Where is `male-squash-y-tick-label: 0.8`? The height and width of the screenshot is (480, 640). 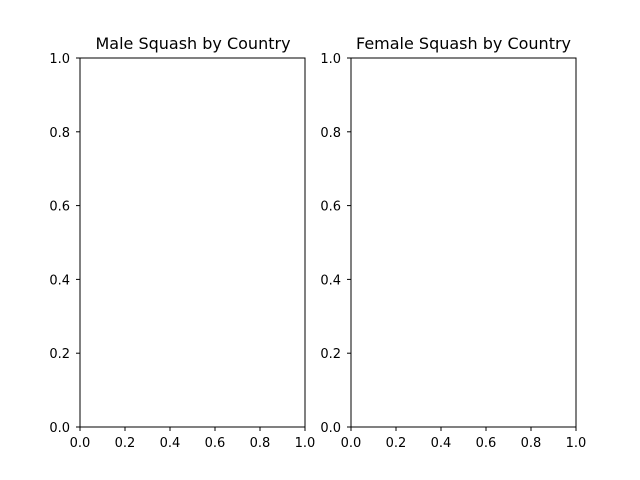 male-squash-y-tick-label: 0.8 is located at coordinates (59, 133).